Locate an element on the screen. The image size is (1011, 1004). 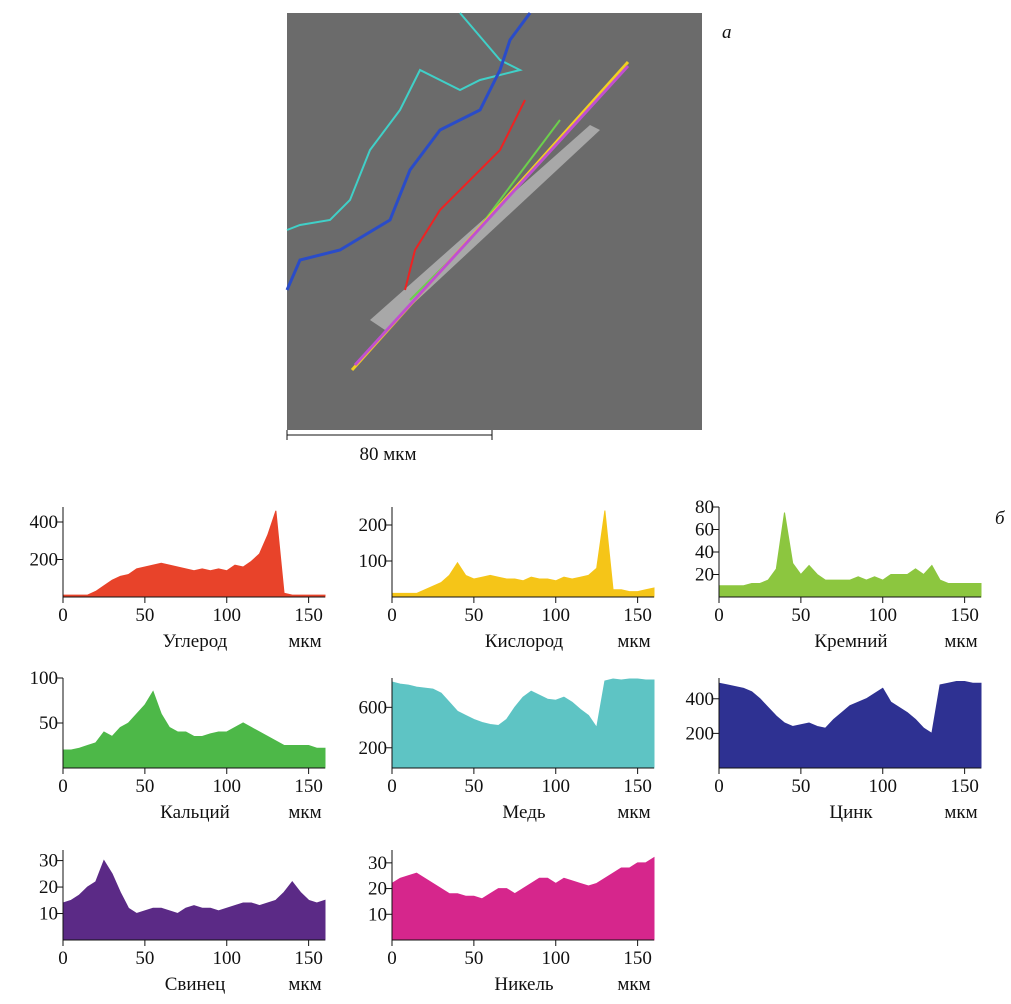
y-tick-label: 80 is located at coordinates (704, 507).